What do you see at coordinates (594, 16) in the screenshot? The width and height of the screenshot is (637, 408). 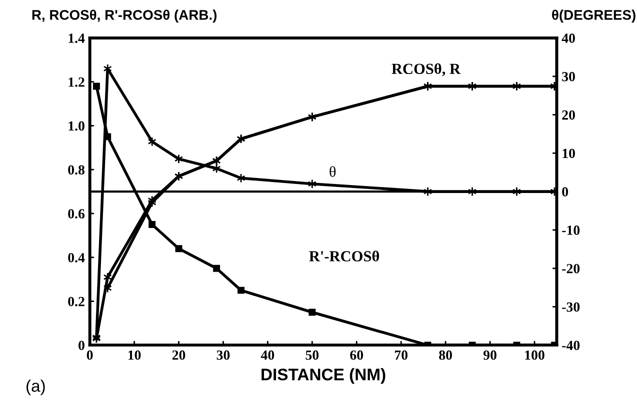 I see `y2-axis-title: θ(DEGREES)` at bounding box center [594, 16].